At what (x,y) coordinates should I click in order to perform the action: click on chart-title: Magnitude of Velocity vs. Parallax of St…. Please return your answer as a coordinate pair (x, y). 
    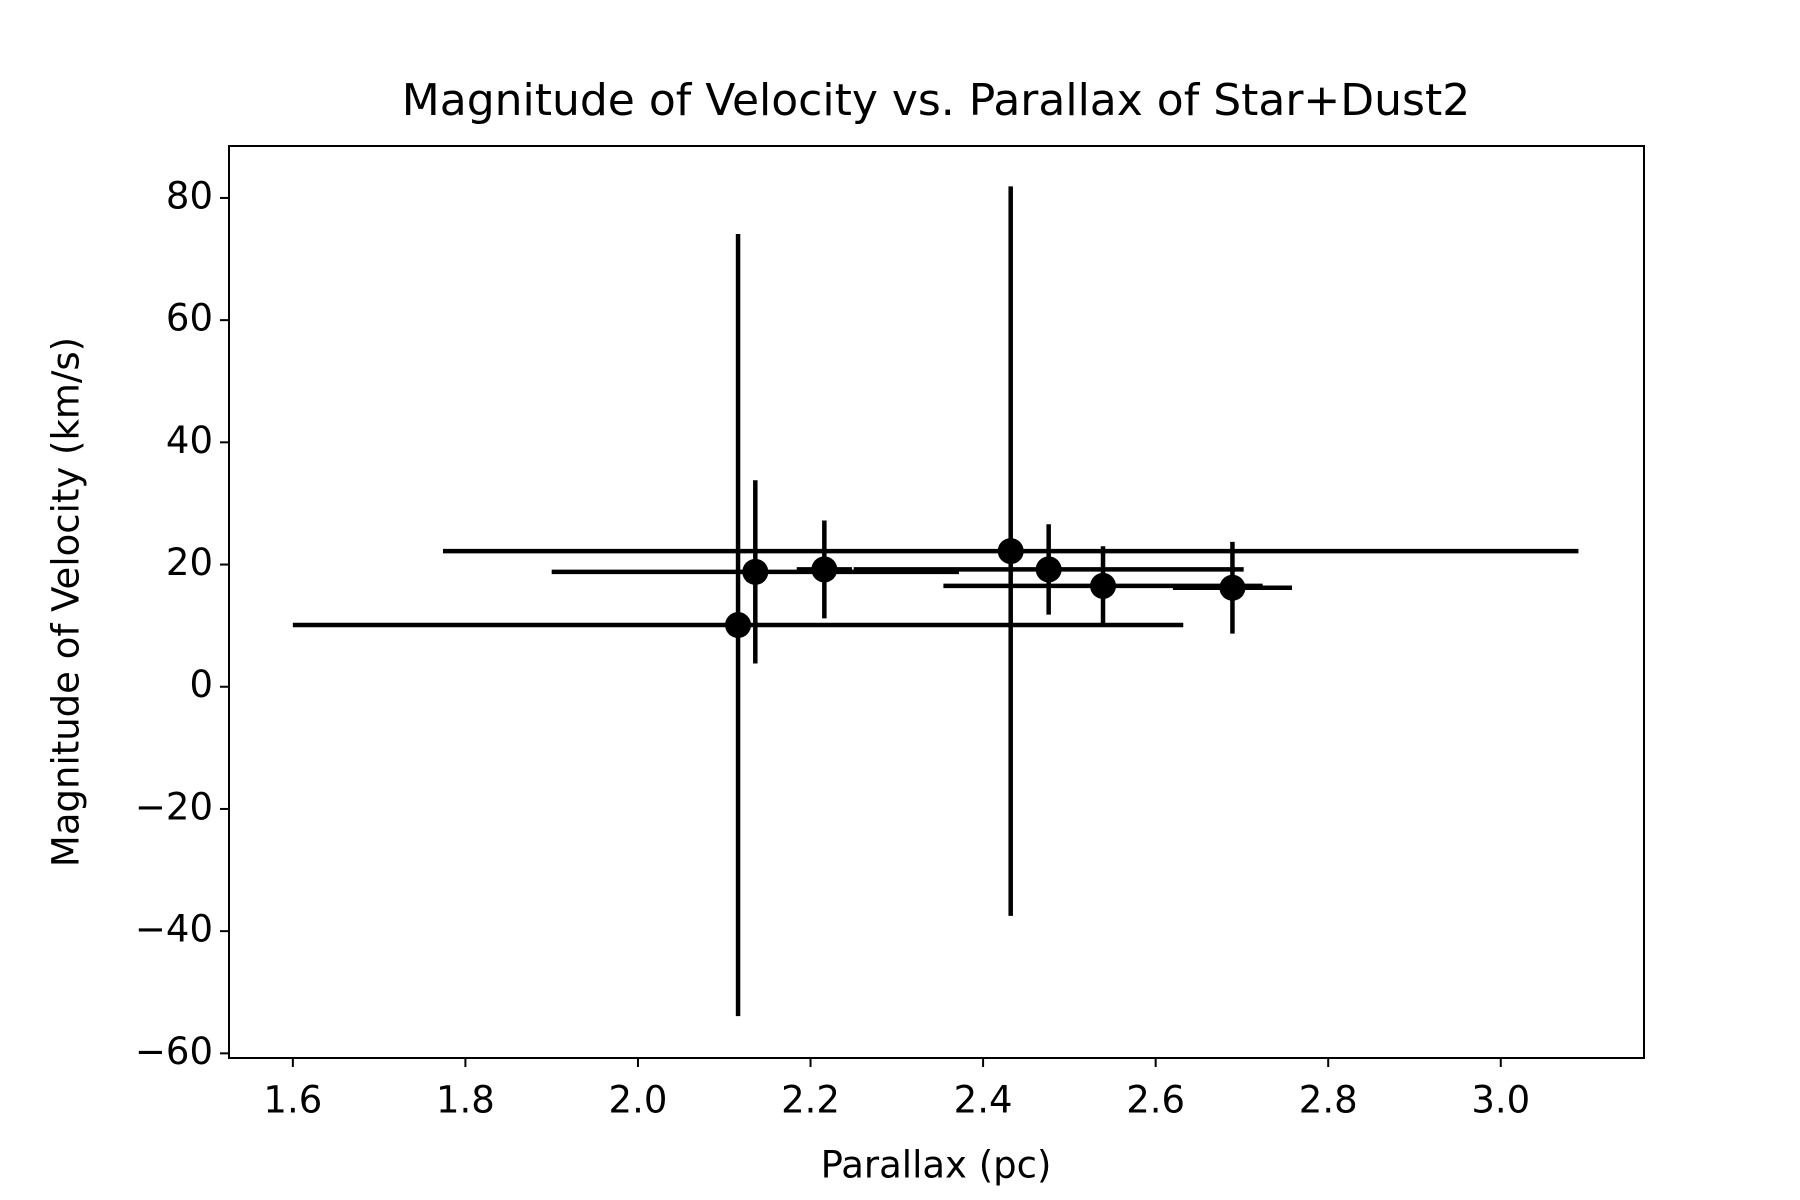
    Looking at the image, I should click on (936, 100).